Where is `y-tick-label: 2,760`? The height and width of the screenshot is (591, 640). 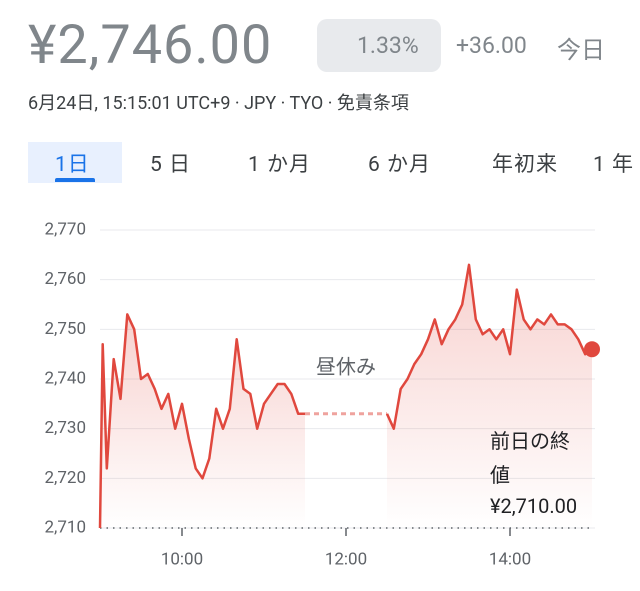
y-tick-label: 2,760 is located at coordinates (65, 279).